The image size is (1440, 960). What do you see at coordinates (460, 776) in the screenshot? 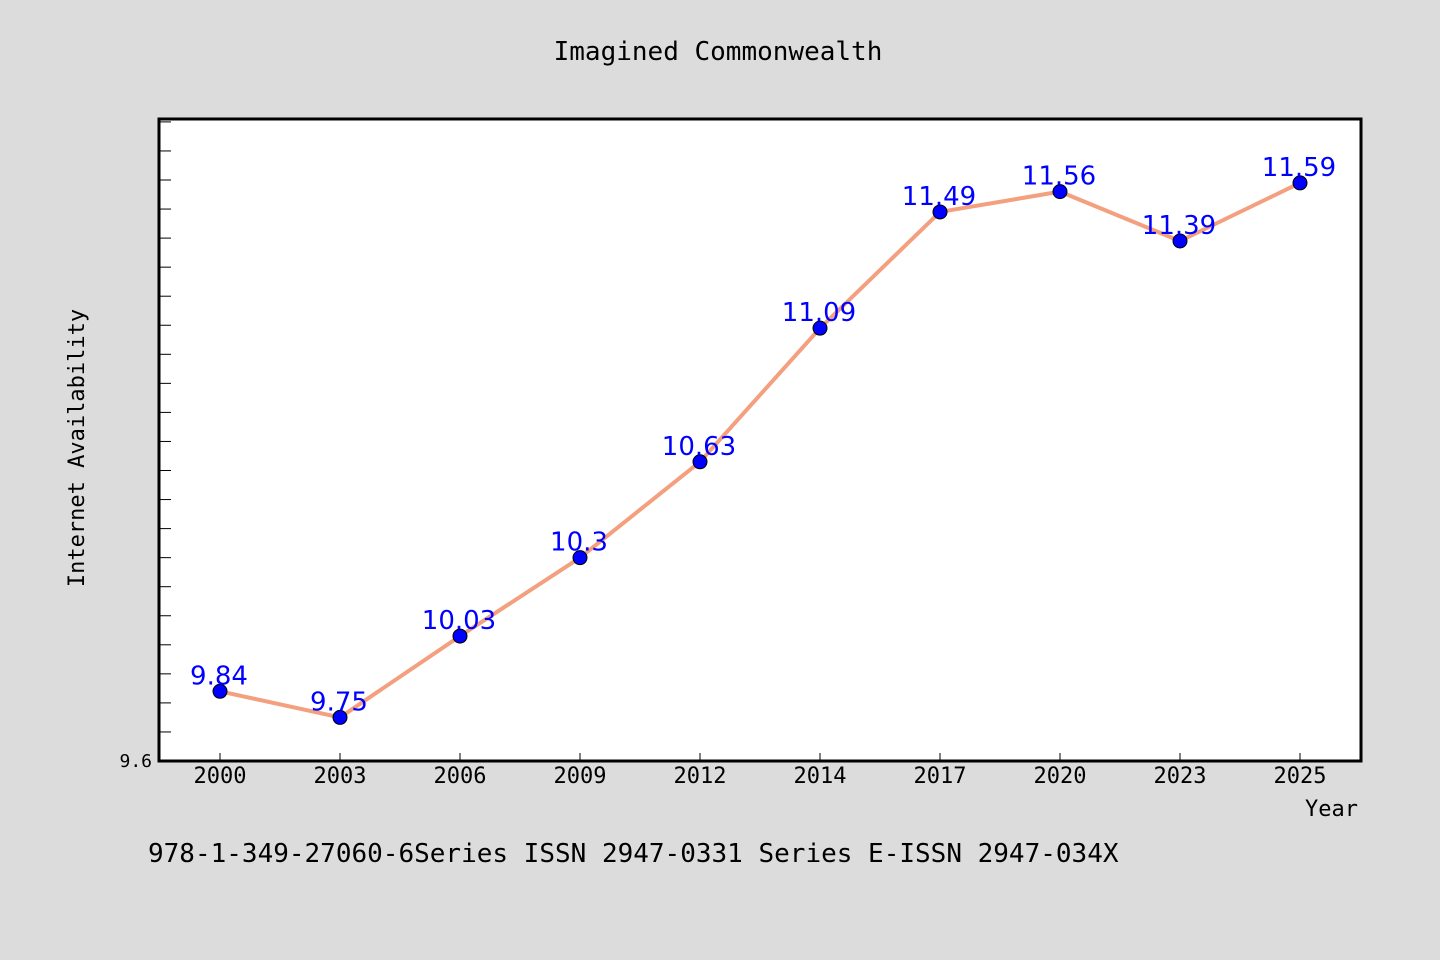
I see `x-tick-label: 2006` at bounding box center [460, 776].